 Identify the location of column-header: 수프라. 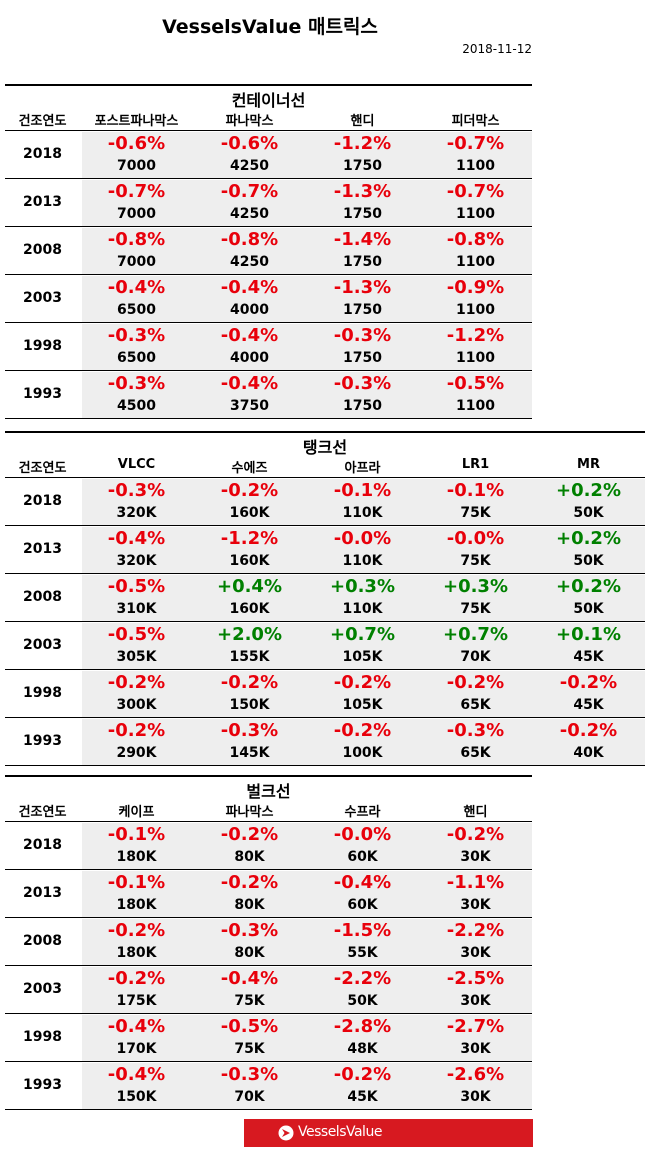
(362, 812).